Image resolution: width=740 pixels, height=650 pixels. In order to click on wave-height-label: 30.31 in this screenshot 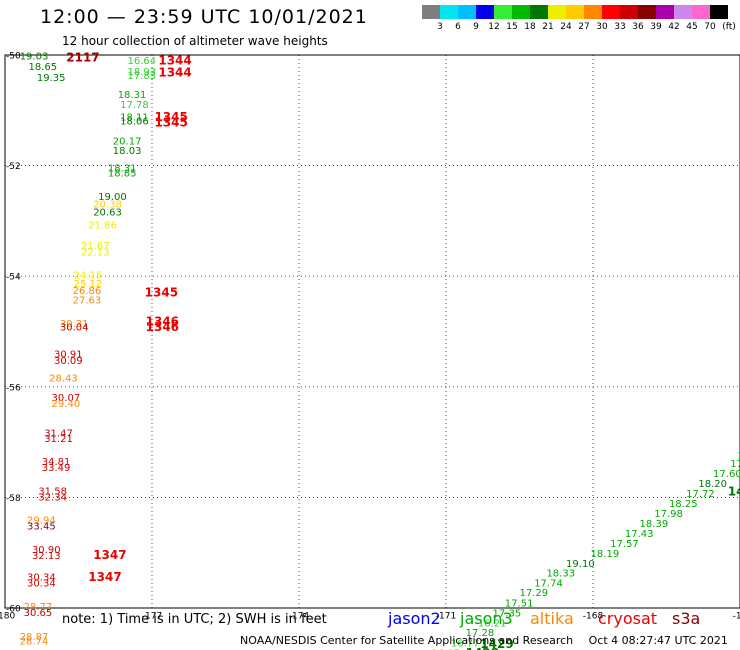, I will do `click(74, 324)`.